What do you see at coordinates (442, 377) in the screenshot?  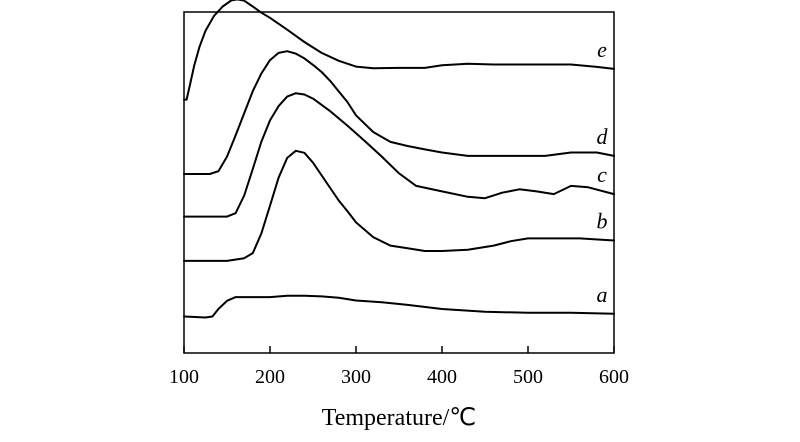 I see `x-tick-label-400: 400` at bounding box center [442, 377].